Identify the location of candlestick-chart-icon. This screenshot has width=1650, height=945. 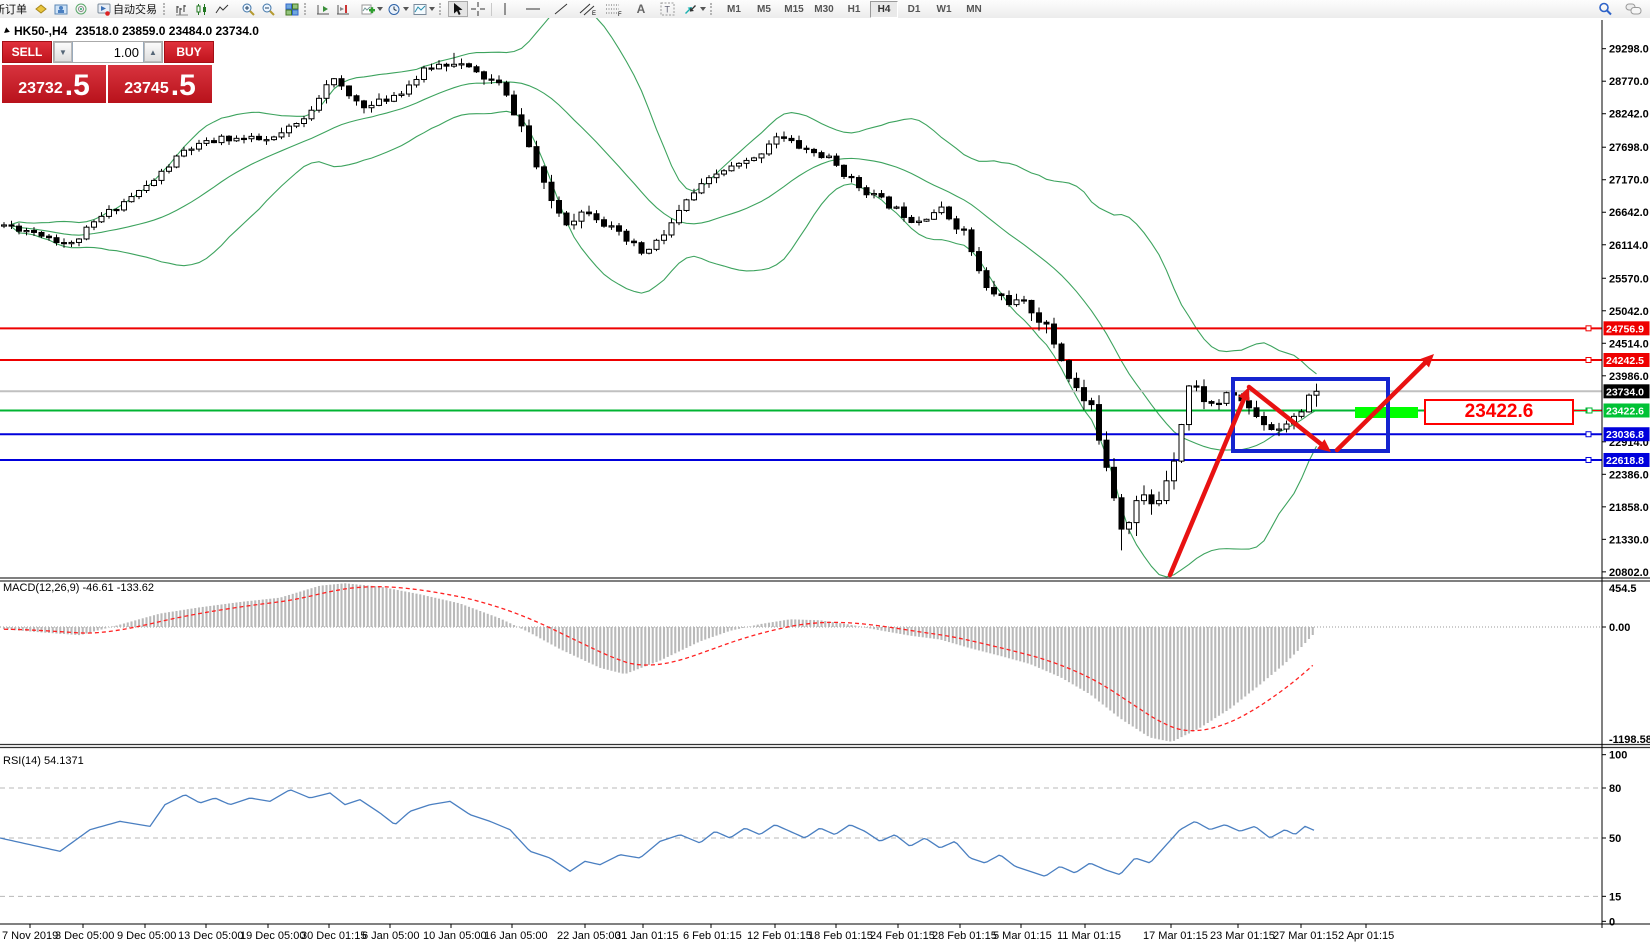
(202, 9).